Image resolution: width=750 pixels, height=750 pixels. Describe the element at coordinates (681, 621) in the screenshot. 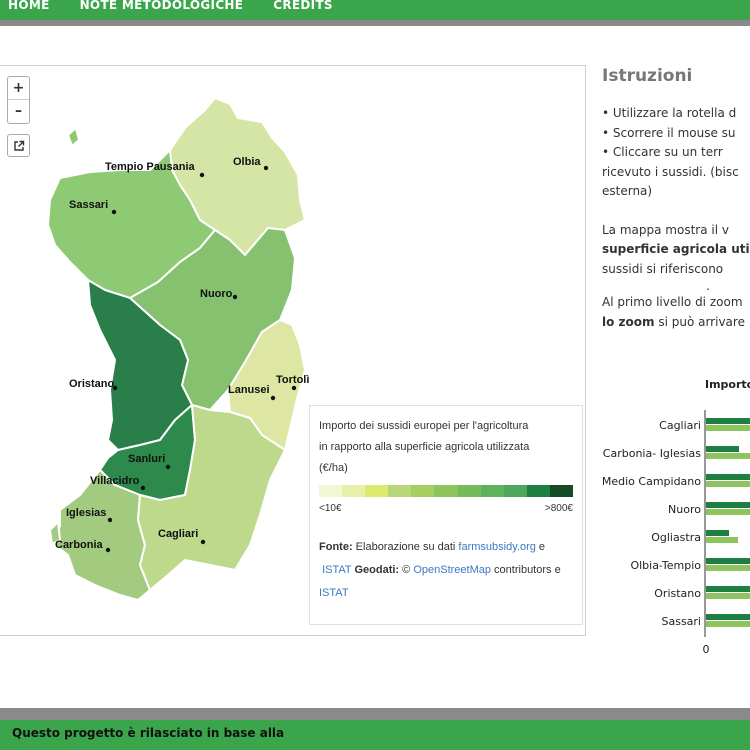

I see `category-label: Sassari` at that location.